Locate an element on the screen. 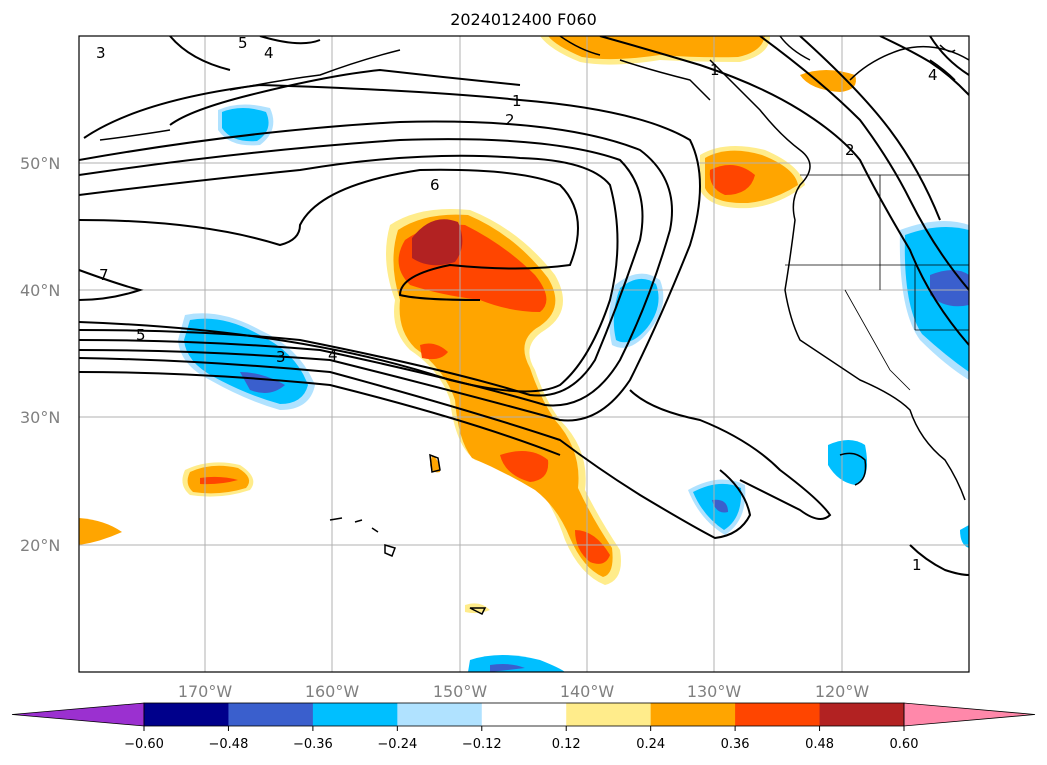 The width and height of the screenshot is (1047, 765). colorbar-tick-label: −0.24 is located at coordinates (397, 744).